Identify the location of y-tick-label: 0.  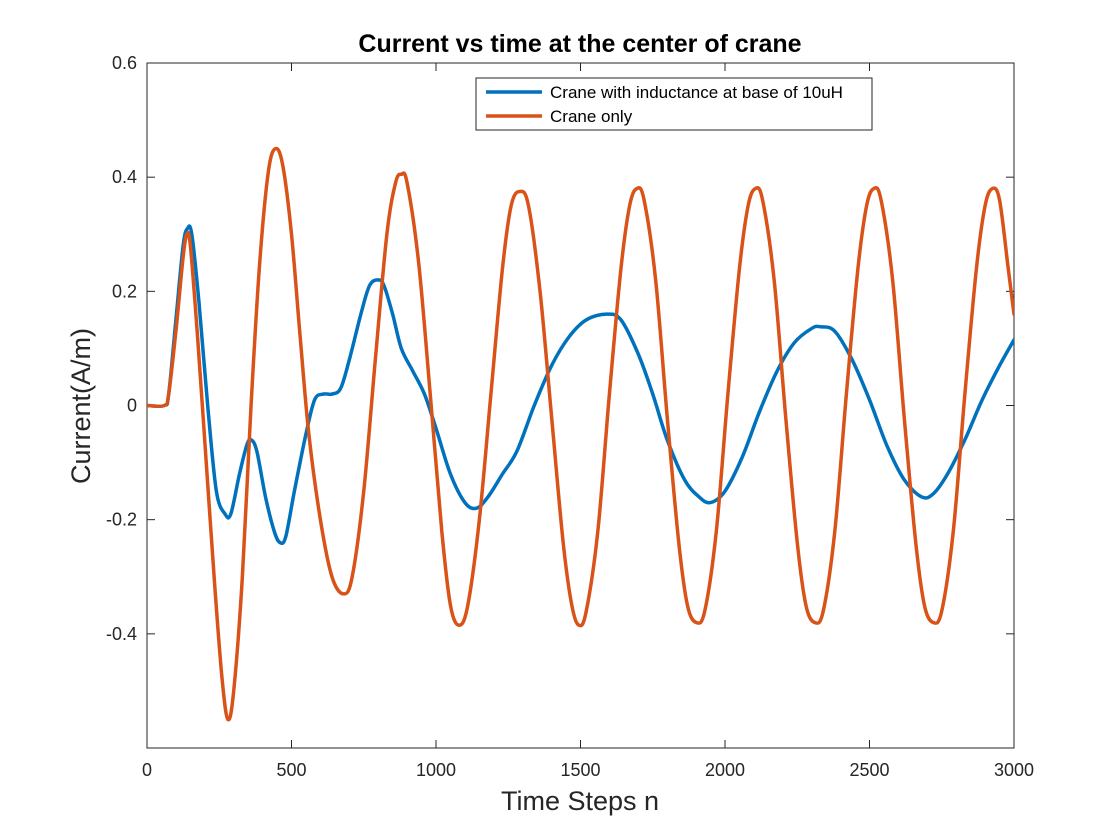
(132, 406).